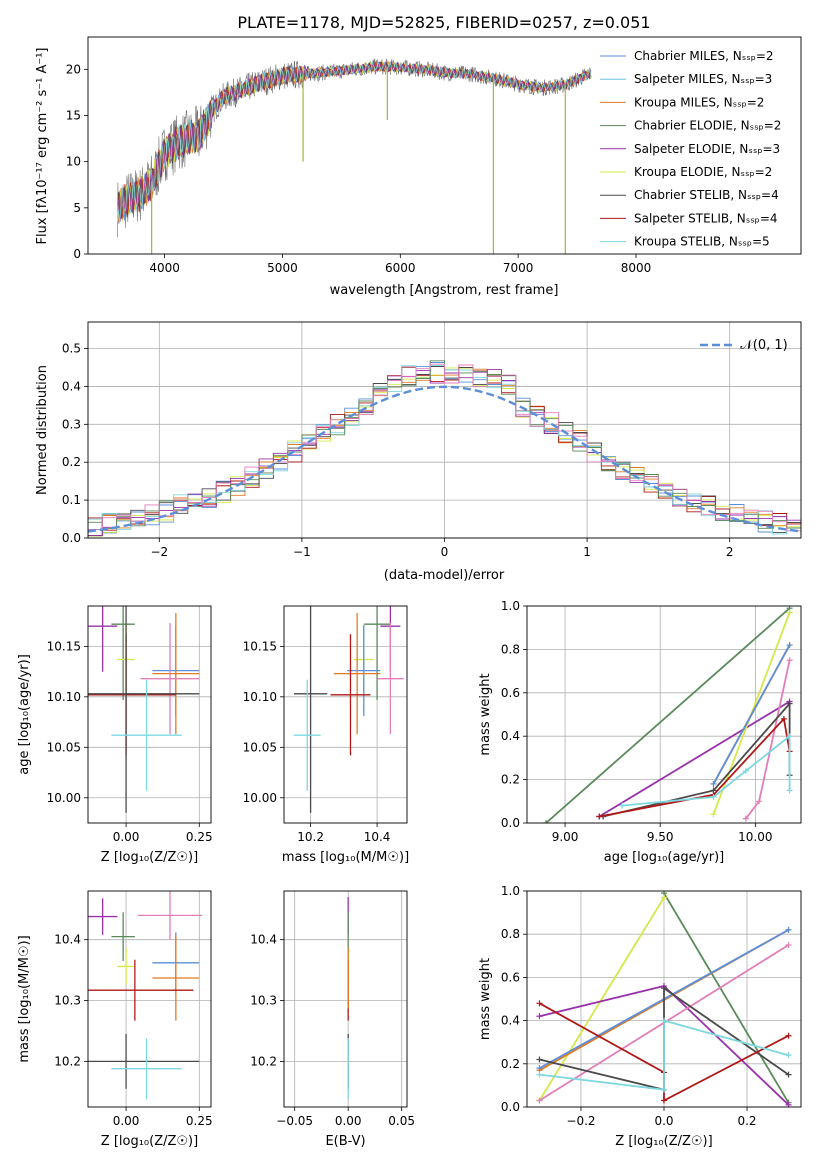 The image size is (819, 1170). What do you see at coordinates (706, 195) in the screenshot?
I see `legend-label: Chabrier STELIB, Nₛₛₚ=4` at bounding box center [706, 195].